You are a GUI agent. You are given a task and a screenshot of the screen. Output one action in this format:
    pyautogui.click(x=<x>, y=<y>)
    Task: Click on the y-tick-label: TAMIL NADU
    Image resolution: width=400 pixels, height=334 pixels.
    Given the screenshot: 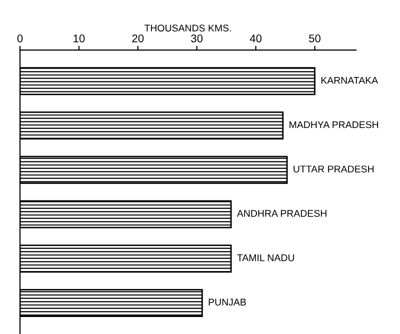 What is the action you would take?
    pyautogui.click(x=265, y=258)
    